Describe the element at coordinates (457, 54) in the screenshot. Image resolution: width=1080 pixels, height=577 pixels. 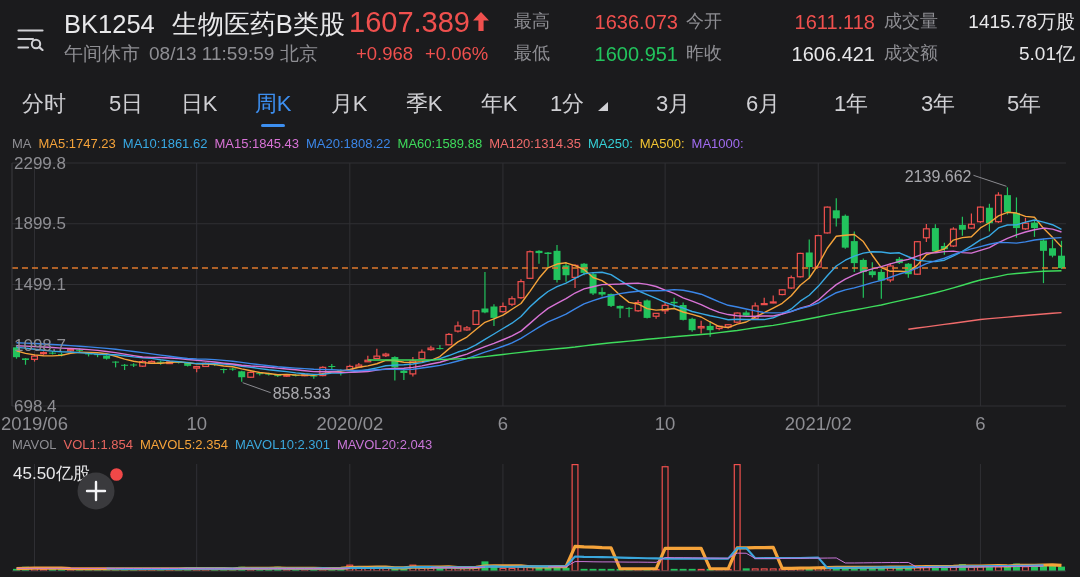
I see `text: +0.06%` at that location.